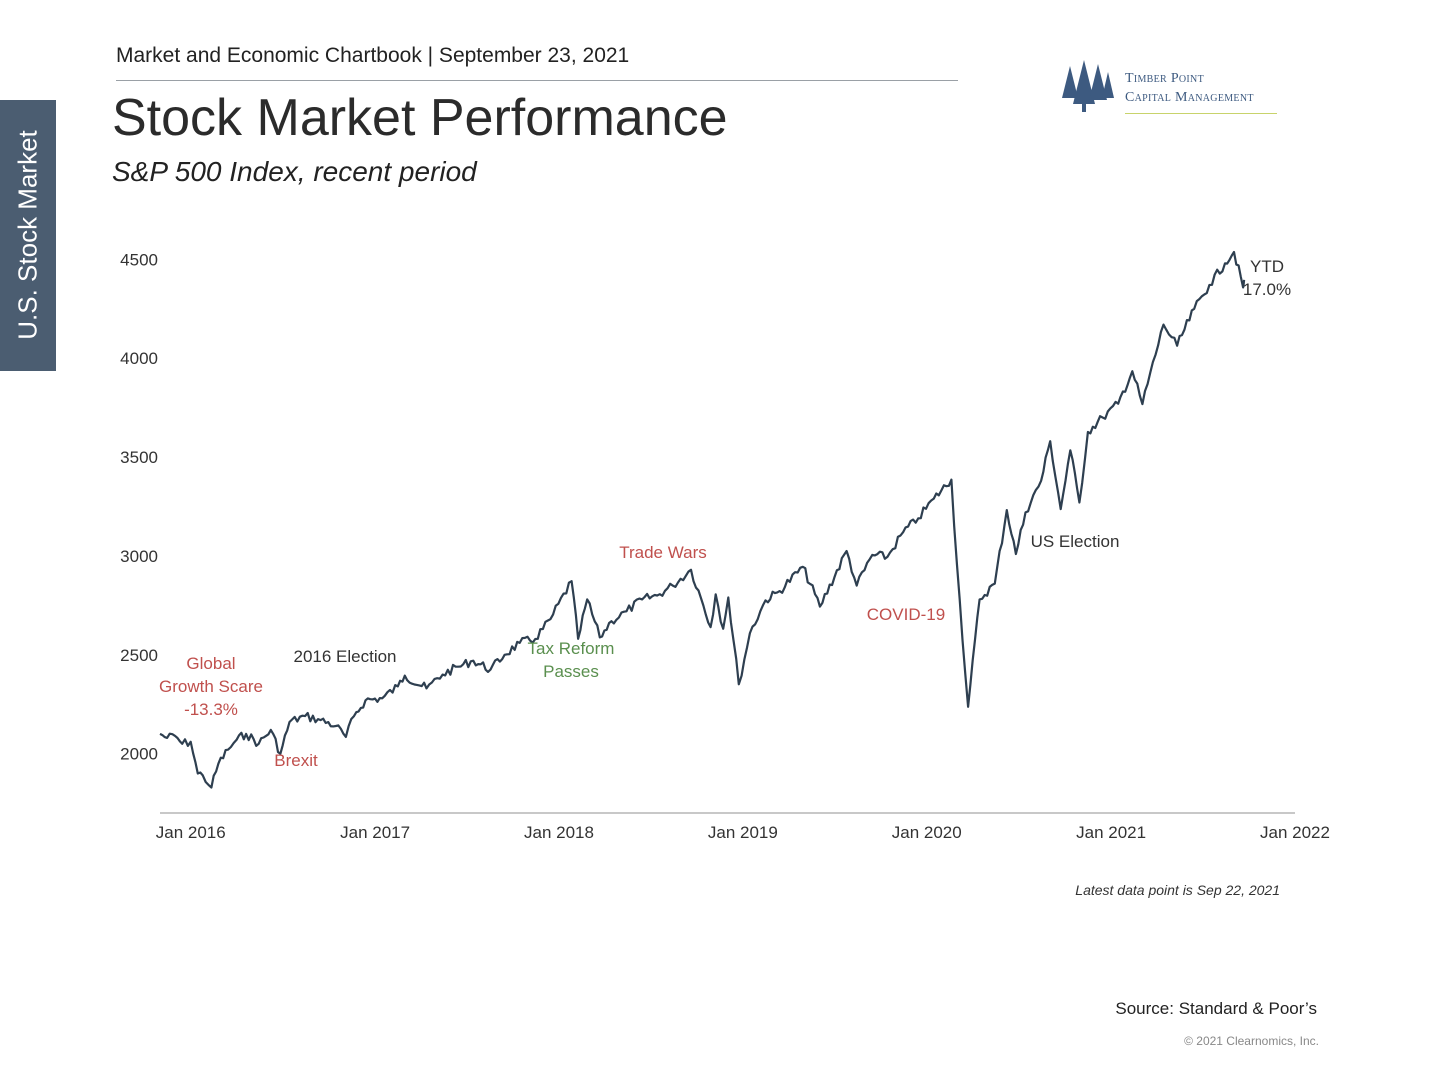 The image size is (1430, 1078). I want to click on x-tick-label: Jan 2021, so click(1111, 832).